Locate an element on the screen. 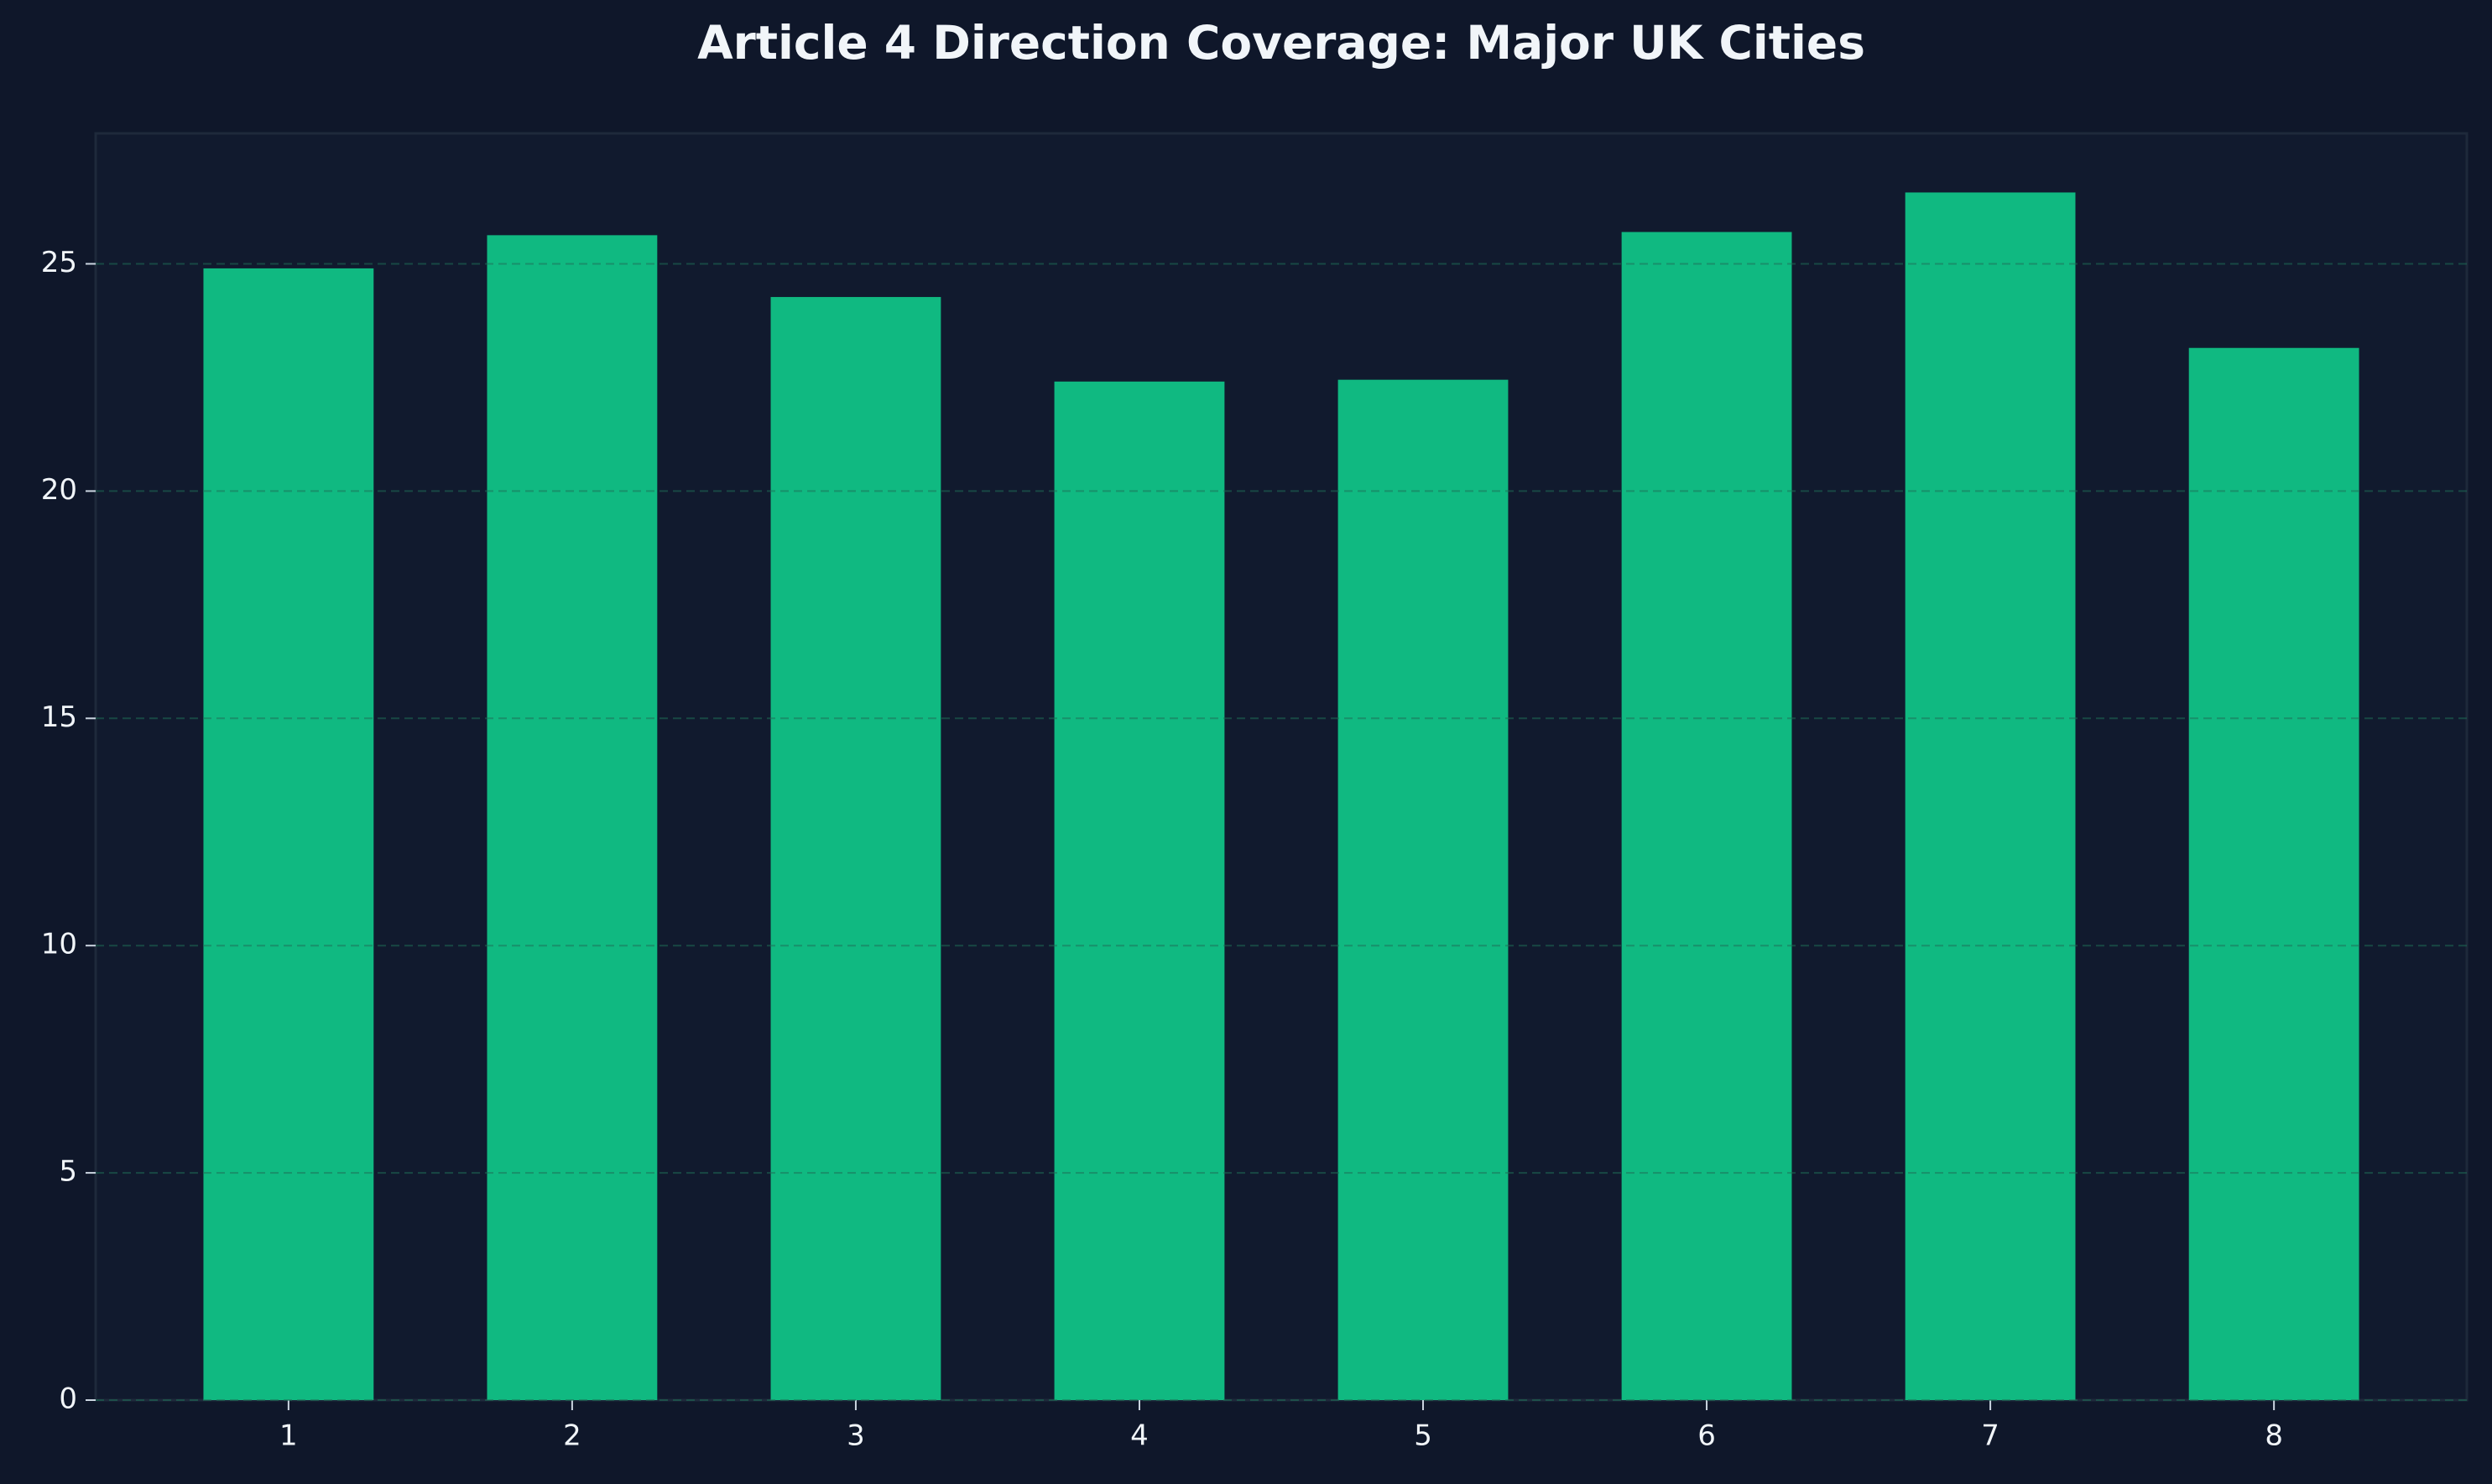 The image size is (2492, 1484). x-tick-label: 3 is located at coordinates (856, 1436).